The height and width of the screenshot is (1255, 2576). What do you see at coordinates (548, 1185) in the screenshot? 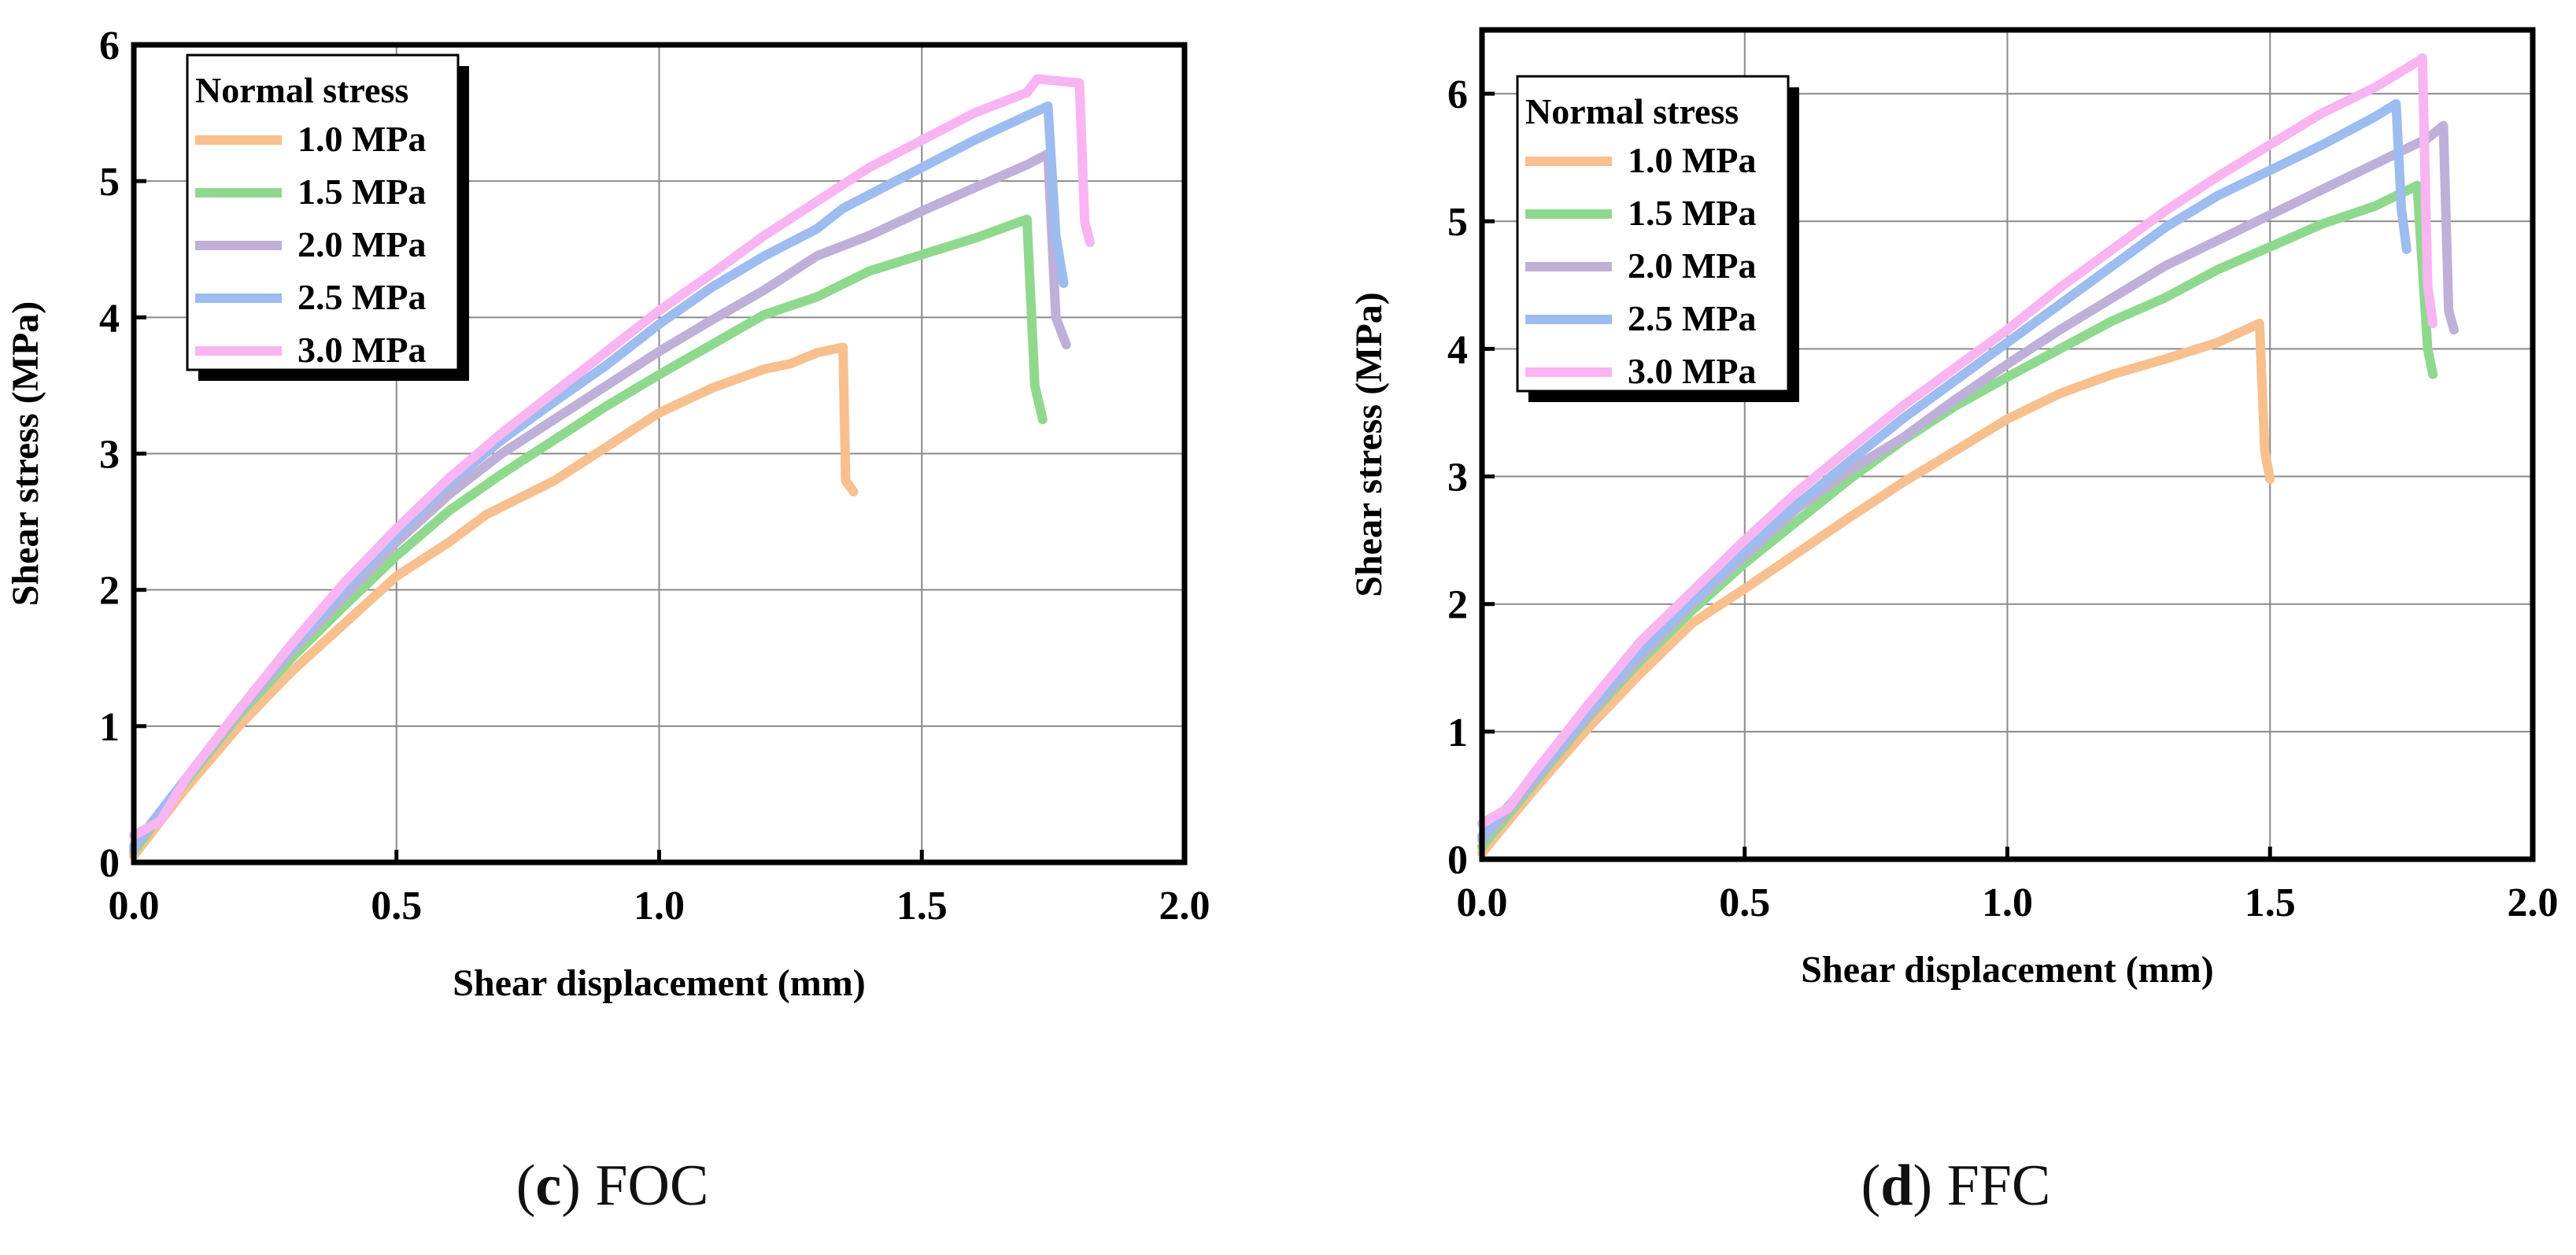
I see `caption-c-letter: c` at bounding box center [548, 1185].